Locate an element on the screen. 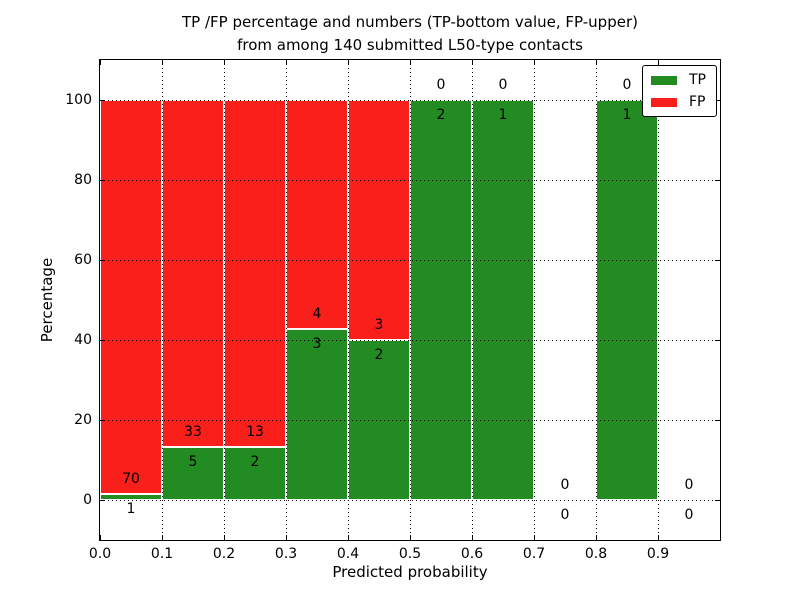 This screenshot has width=800, height=600. x-tick-label: 0.2 is located at coordinates (224, 554).